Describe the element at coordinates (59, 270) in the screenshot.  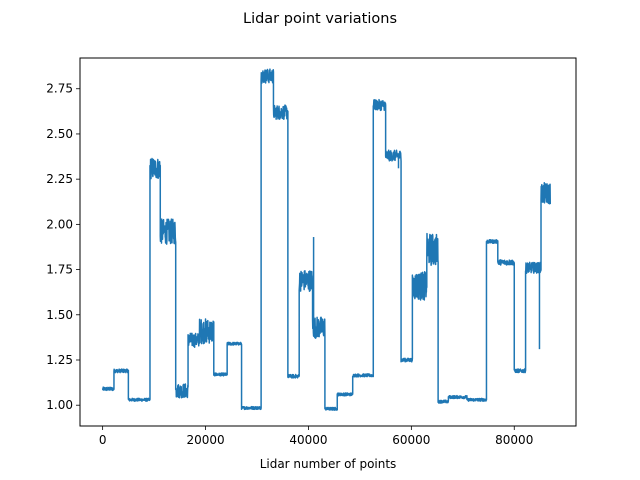
I see `y-tick-label: 1.75` at that location.